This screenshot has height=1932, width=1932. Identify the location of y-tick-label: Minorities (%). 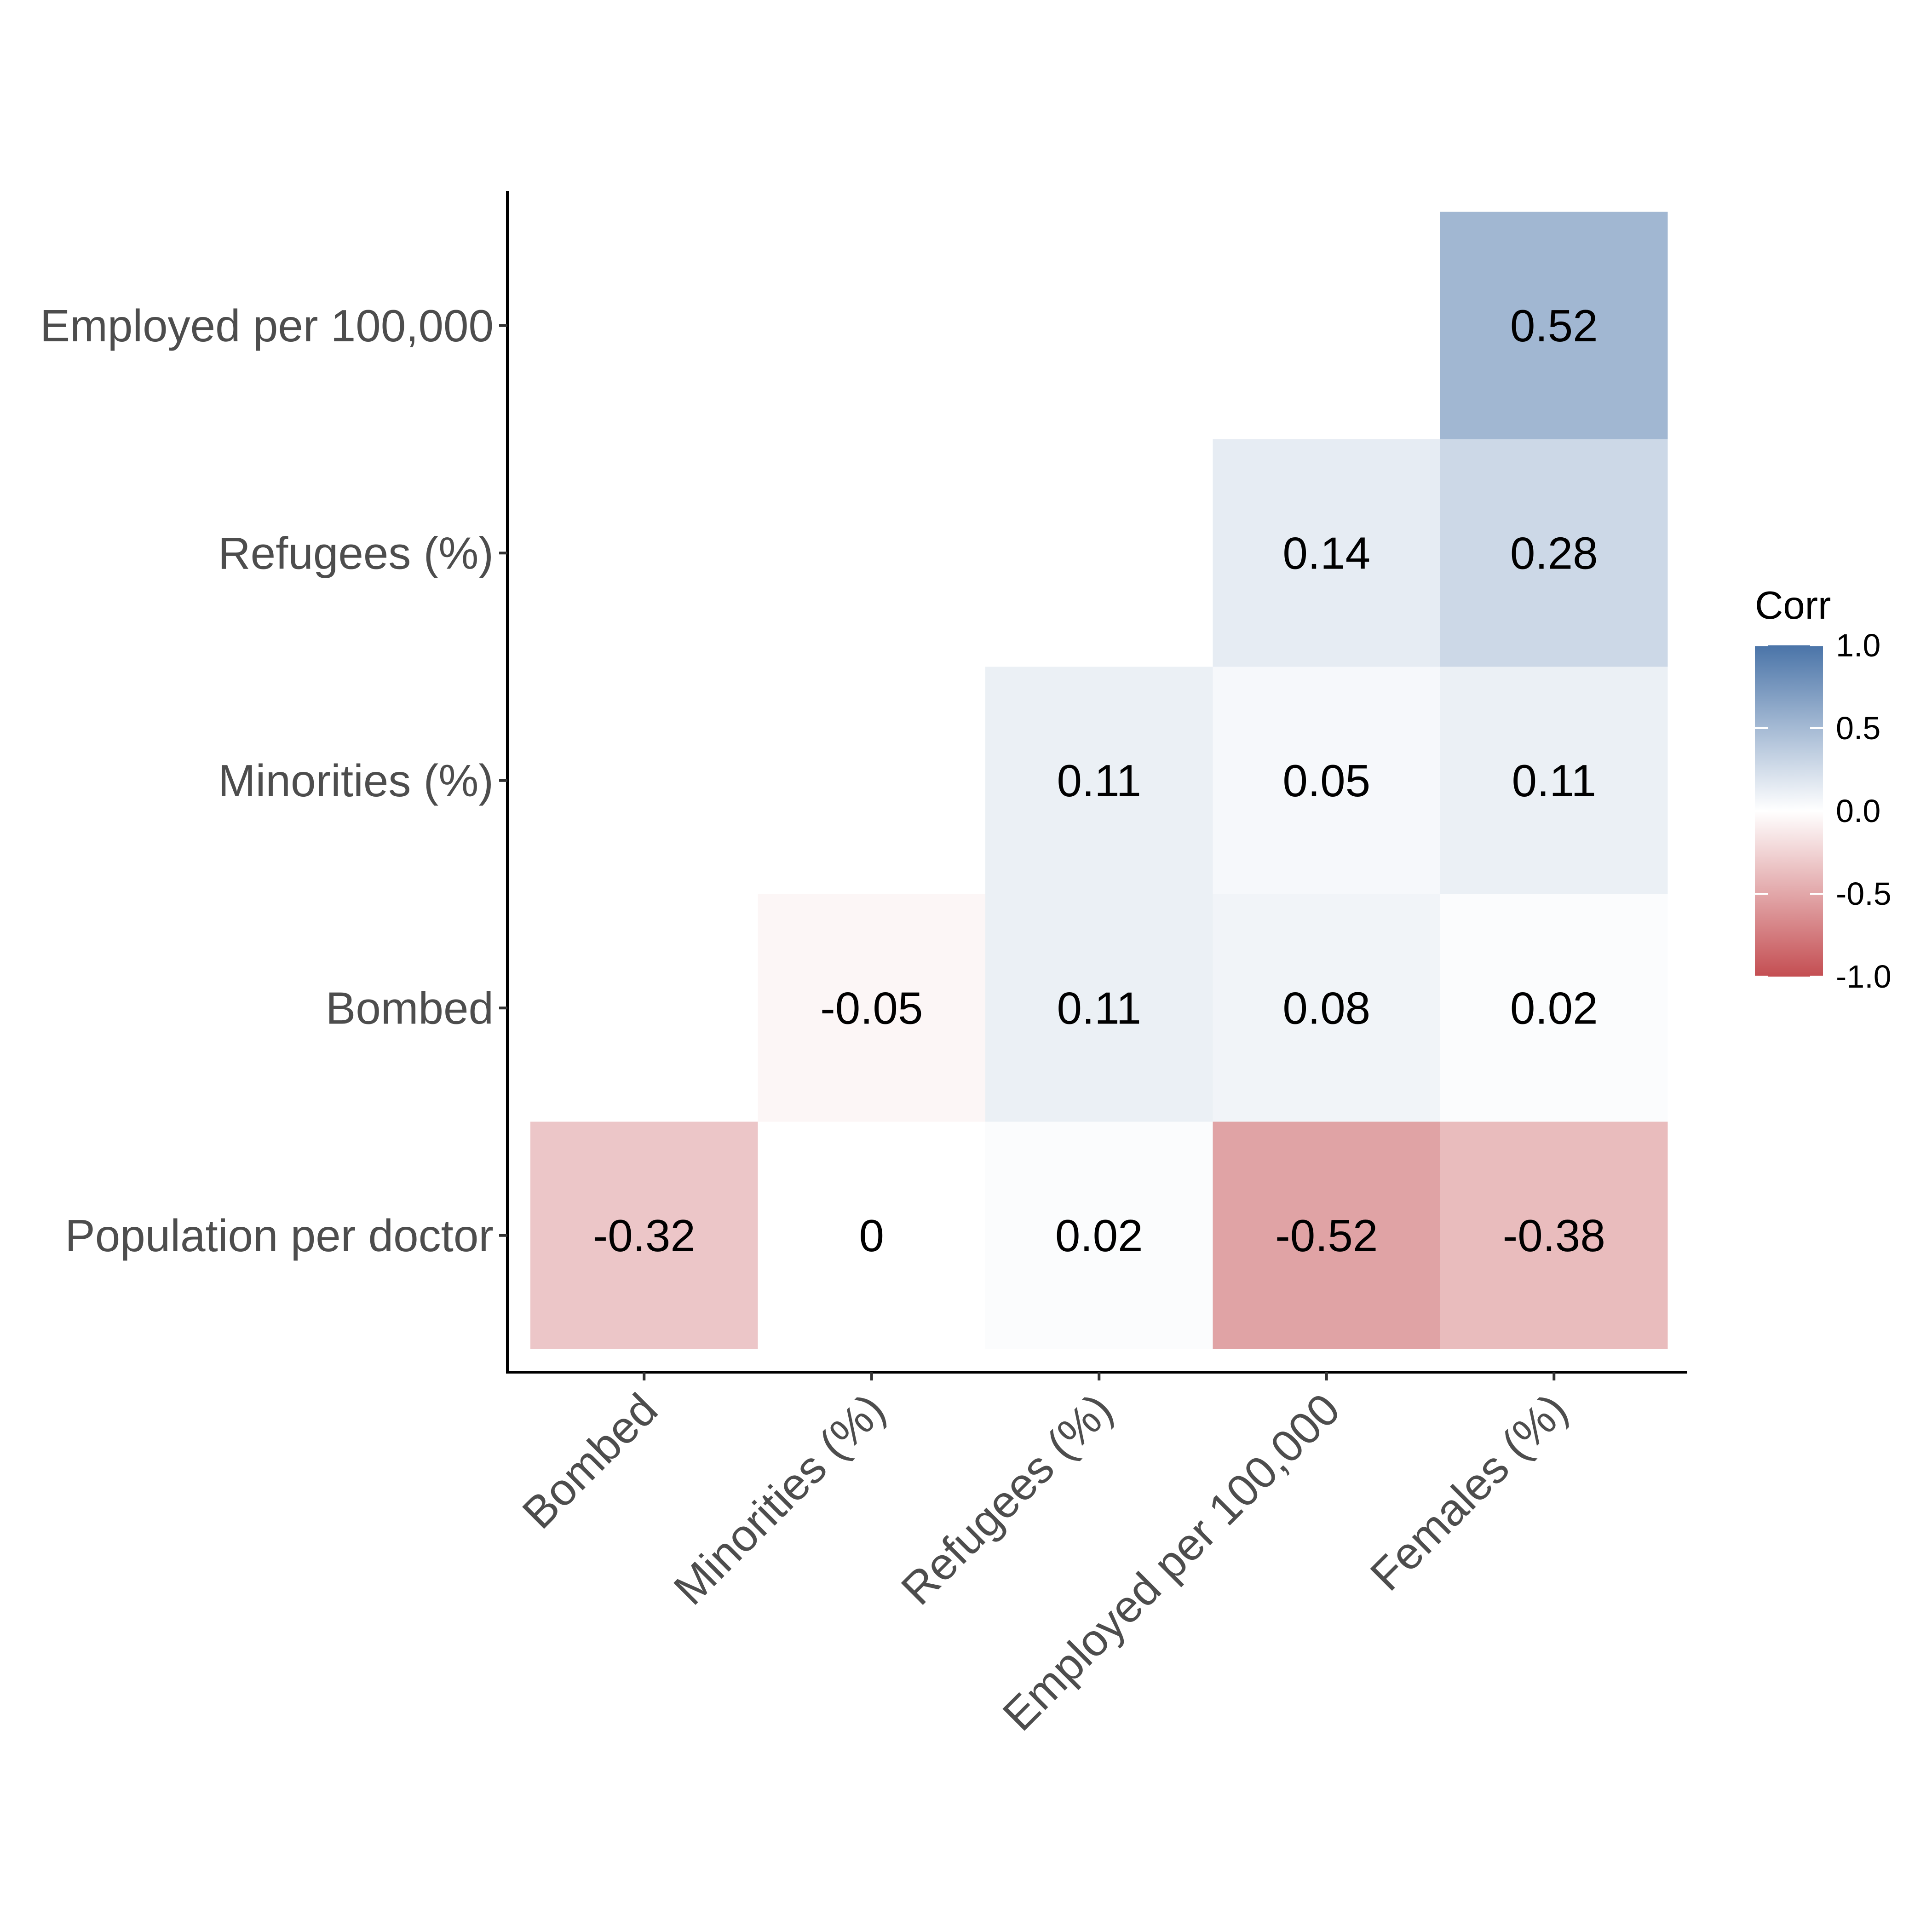
(356, 780).